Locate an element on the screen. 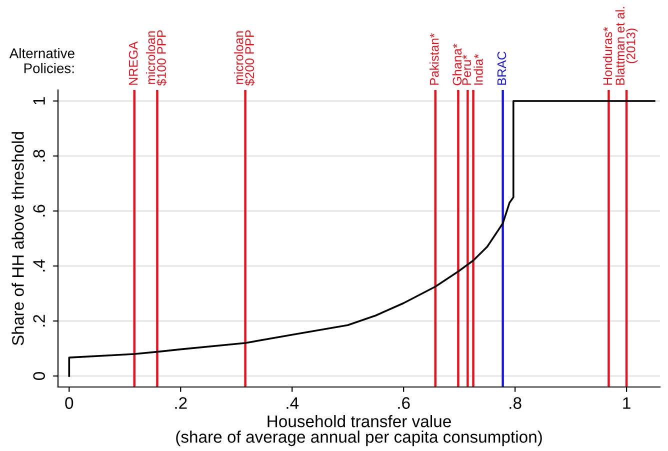 This screenshot has width=668, height=451. x-tick-label: .6 is located at coordinates (404, 403).